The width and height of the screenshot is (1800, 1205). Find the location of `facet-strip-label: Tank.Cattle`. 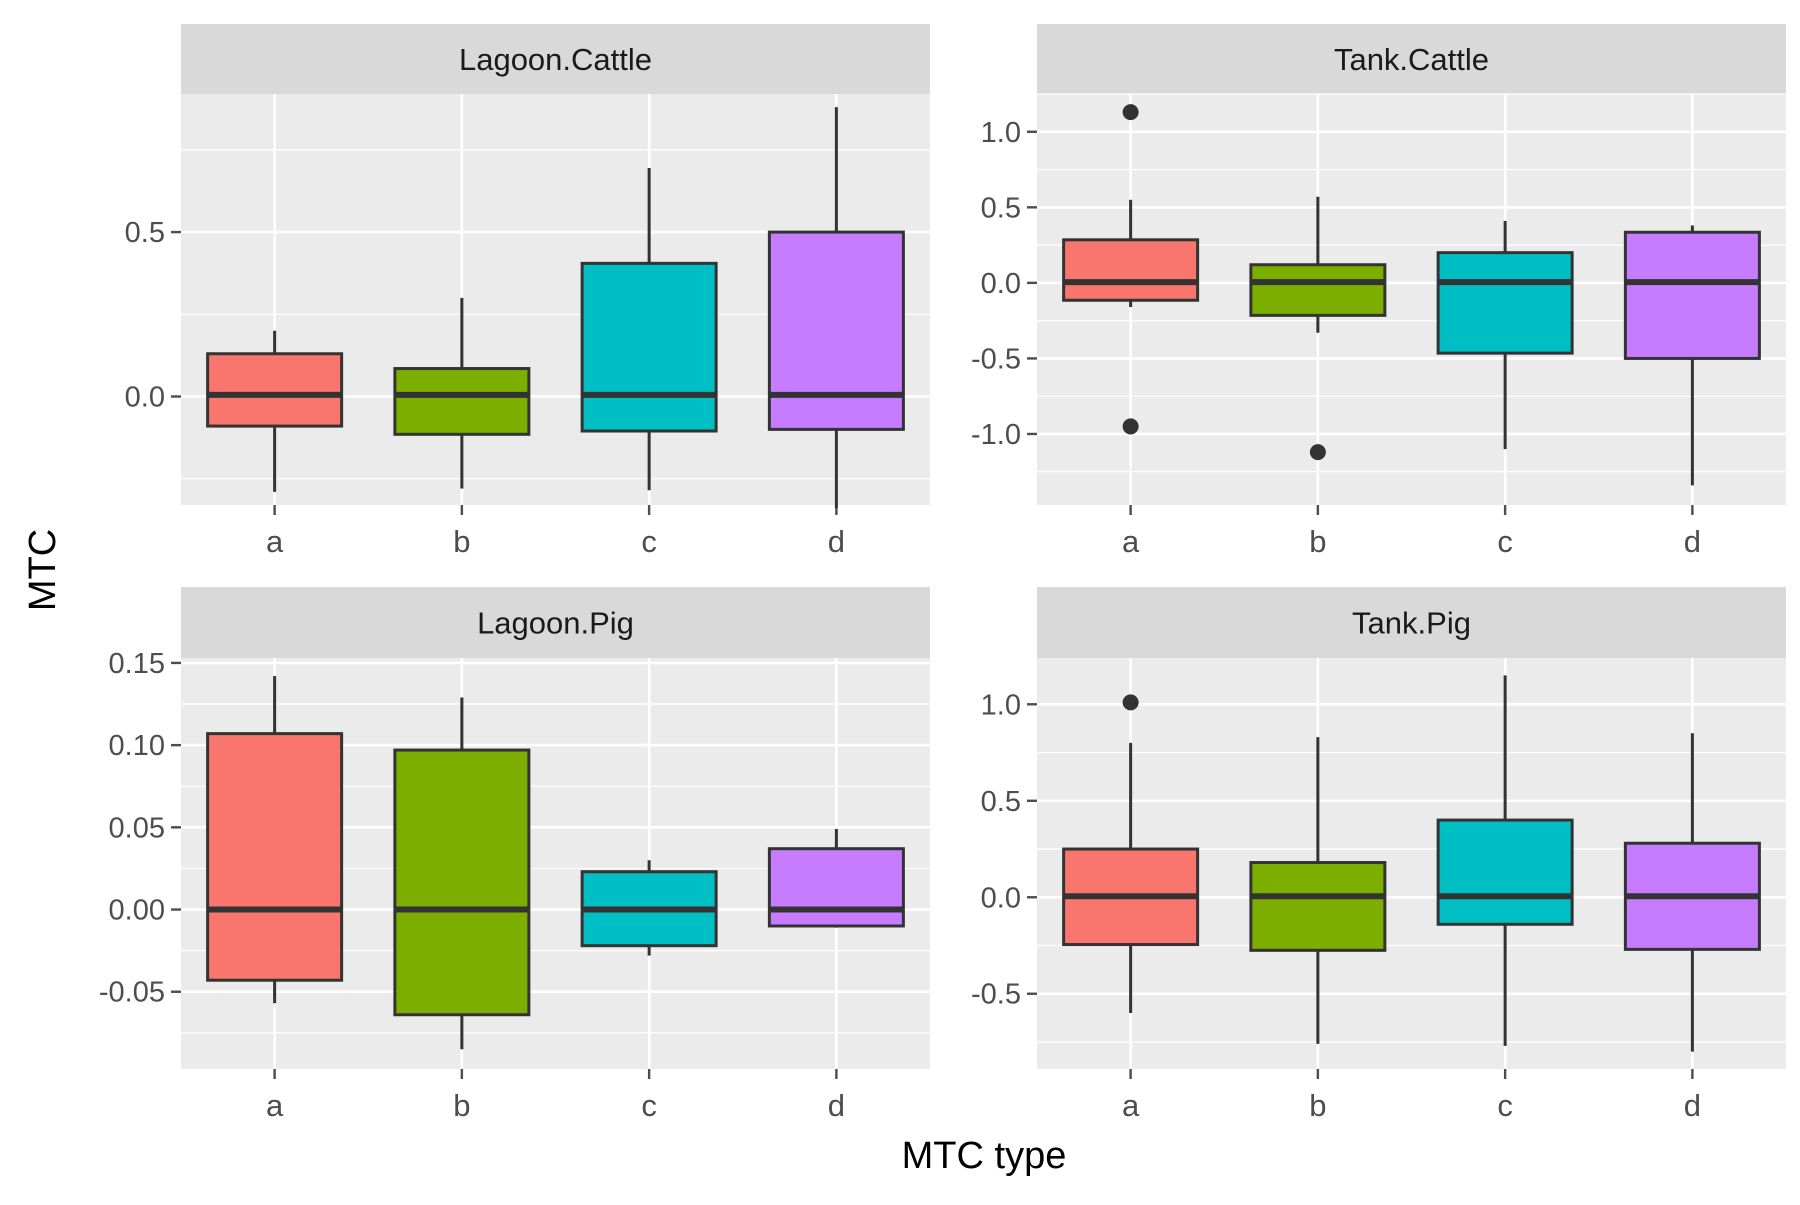

facet-strip-label: Tank.Cattle is located at coordinates (1411, 59).